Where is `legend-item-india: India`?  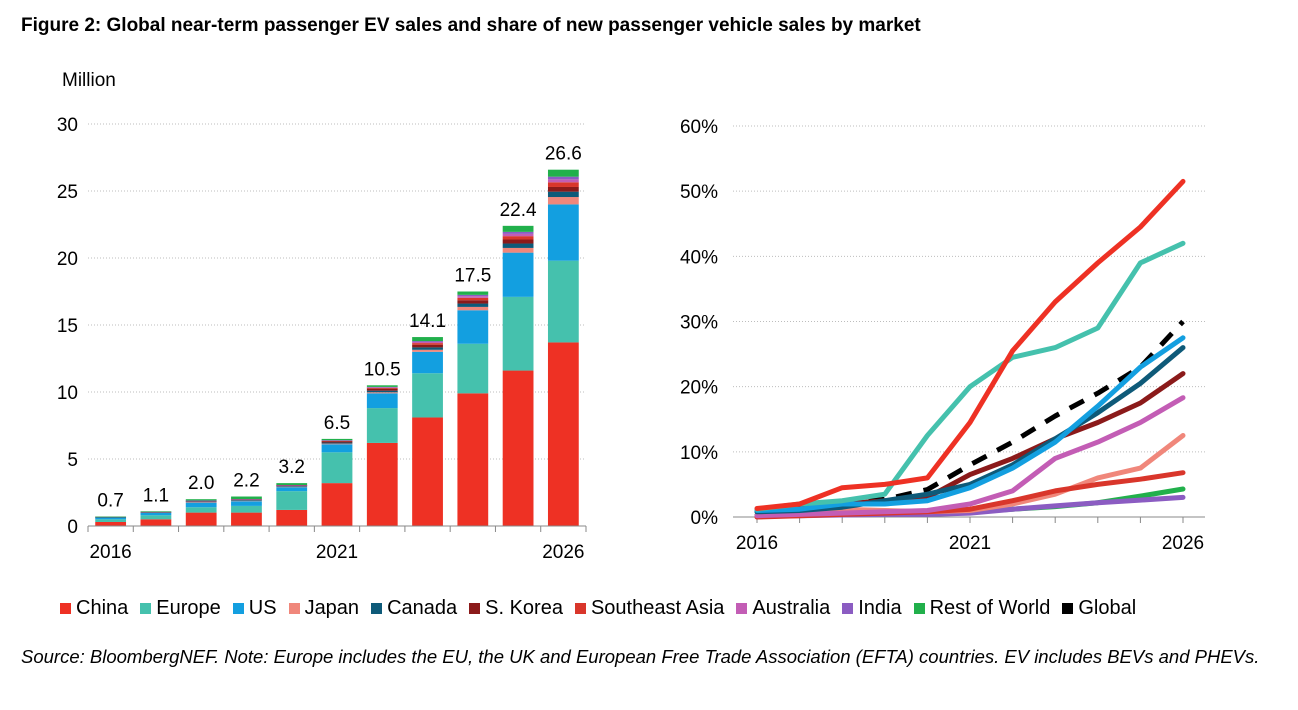 legend-item-india: India is located at coordinates (872, 608).